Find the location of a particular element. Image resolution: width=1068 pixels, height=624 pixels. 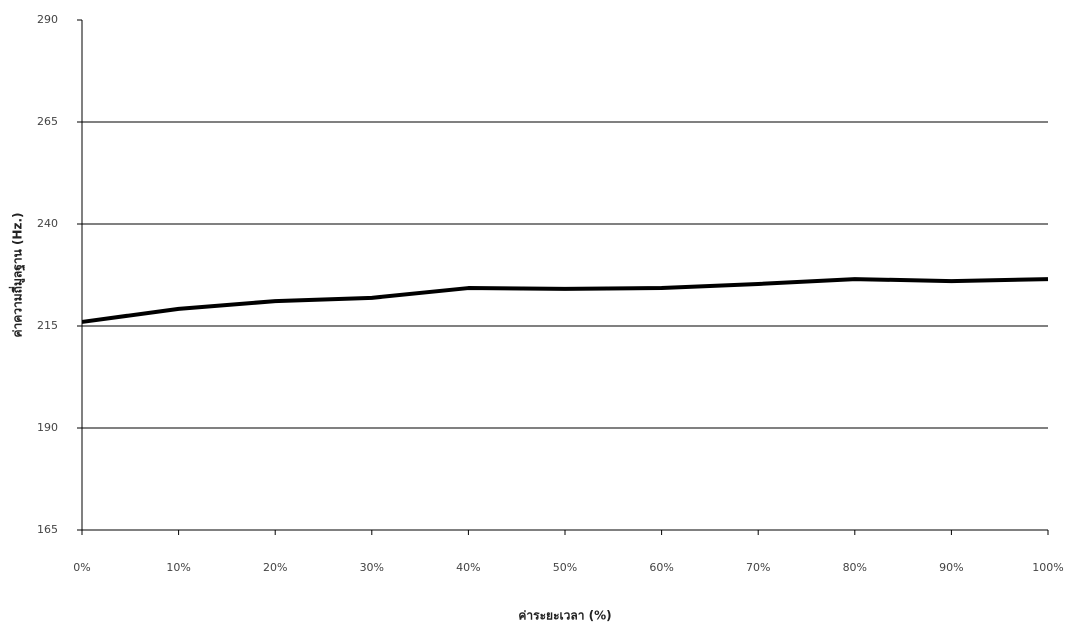

y-tick-label: 290 is located at coordinates (47, 19).